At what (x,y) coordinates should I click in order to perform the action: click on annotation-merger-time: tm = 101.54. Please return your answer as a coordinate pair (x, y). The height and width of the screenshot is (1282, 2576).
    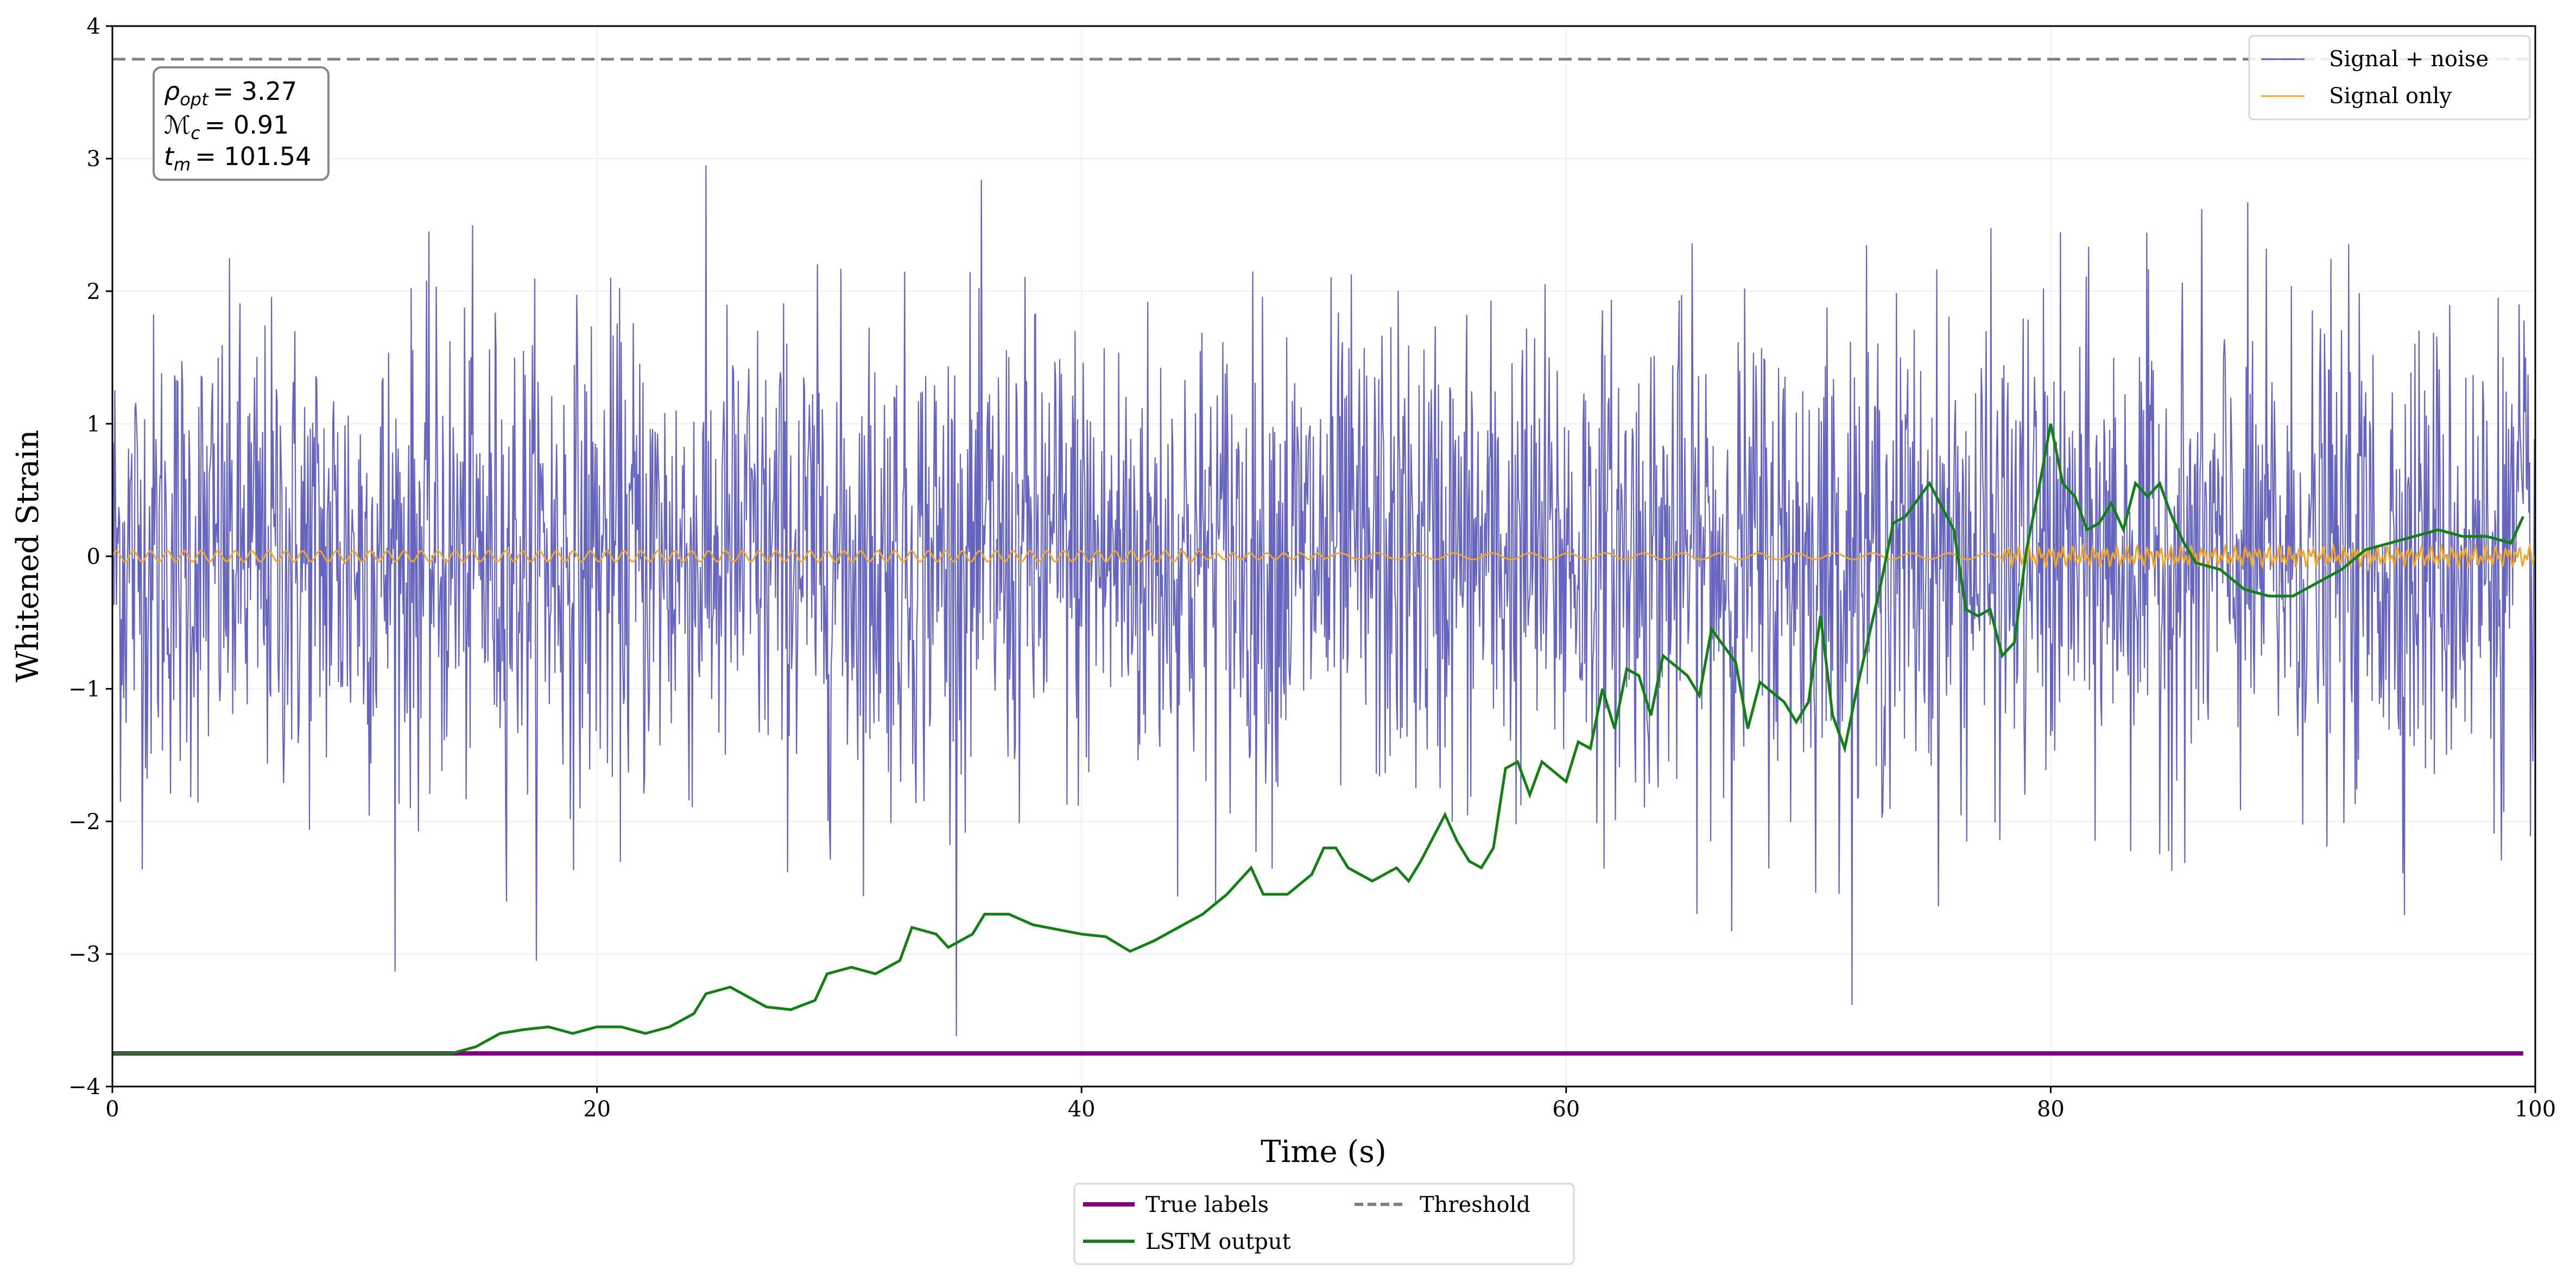
    Looking at the image, I should click on (237, 158).